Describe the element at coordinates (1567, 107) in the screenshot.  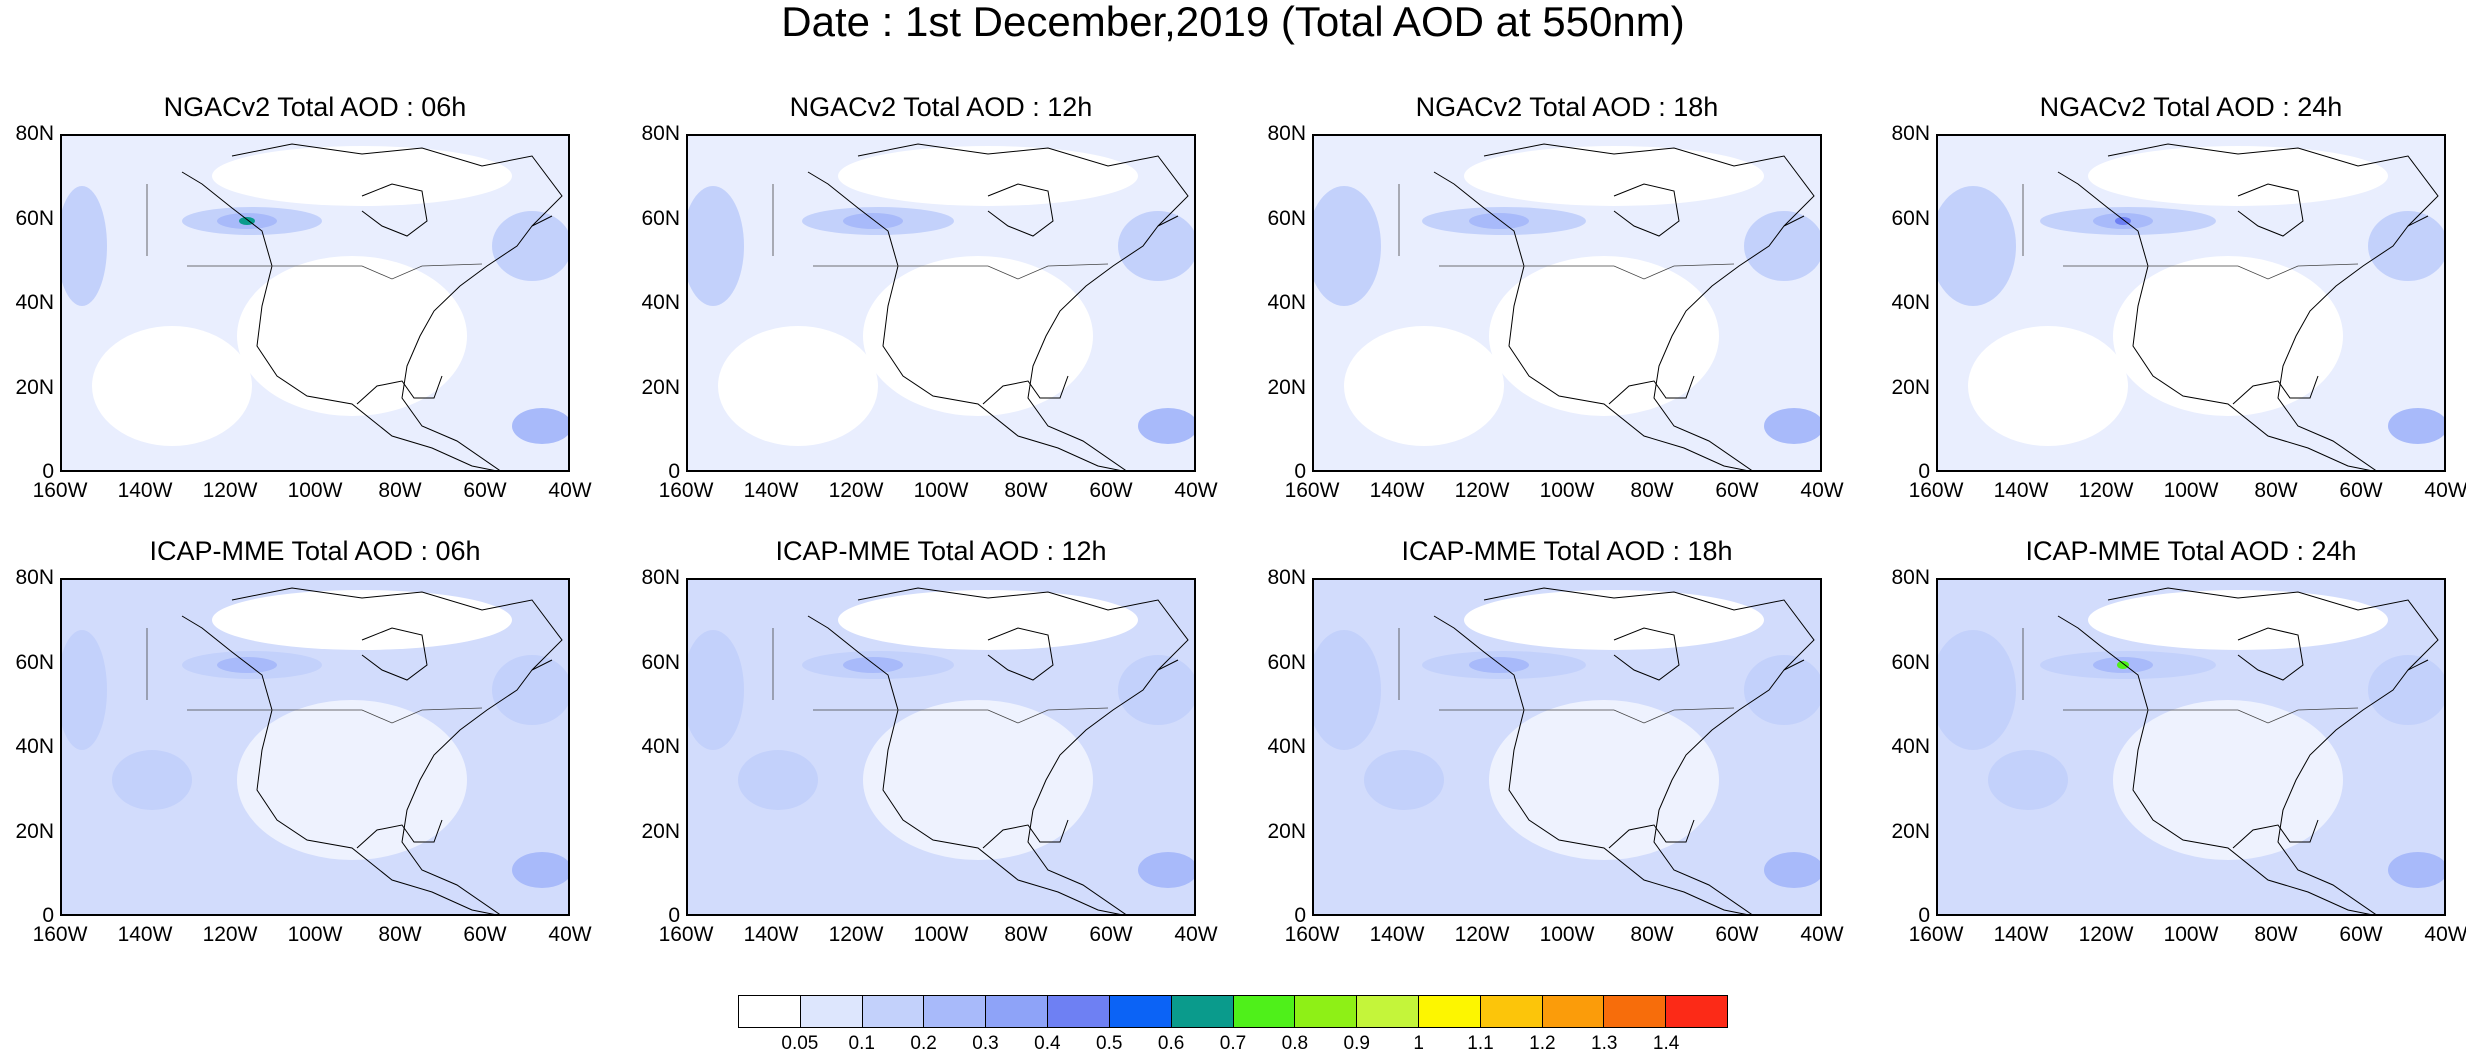
I see `panel-title: NGACv2 Total AOD : 18h` at that location.